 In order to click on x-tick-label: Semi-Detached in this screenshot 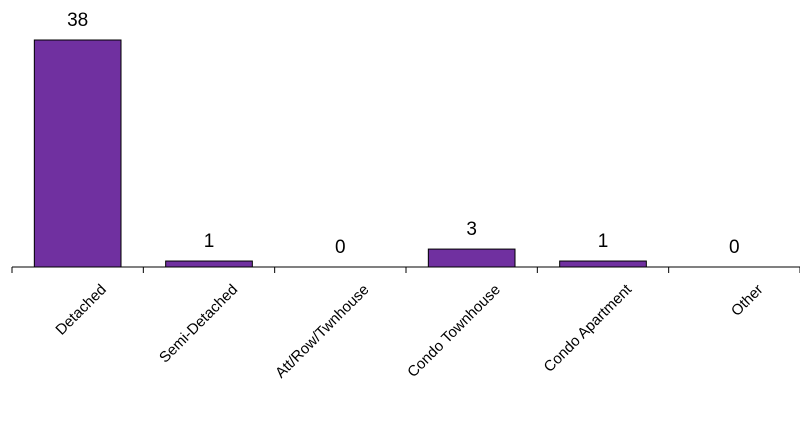, I will do `click(198, 323)`.